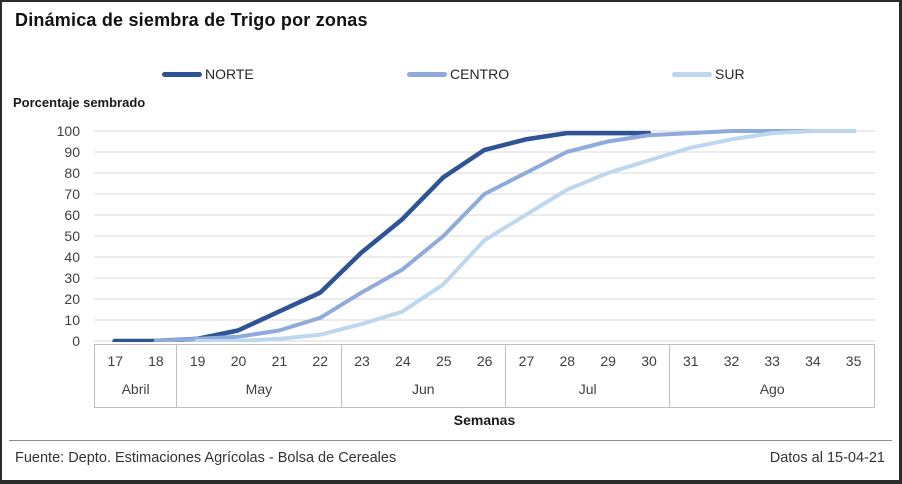  What do you see at coordinates (362, 360) in the screenshot?
I see `week-tick-label: 23` at bounding box center [362, 360].